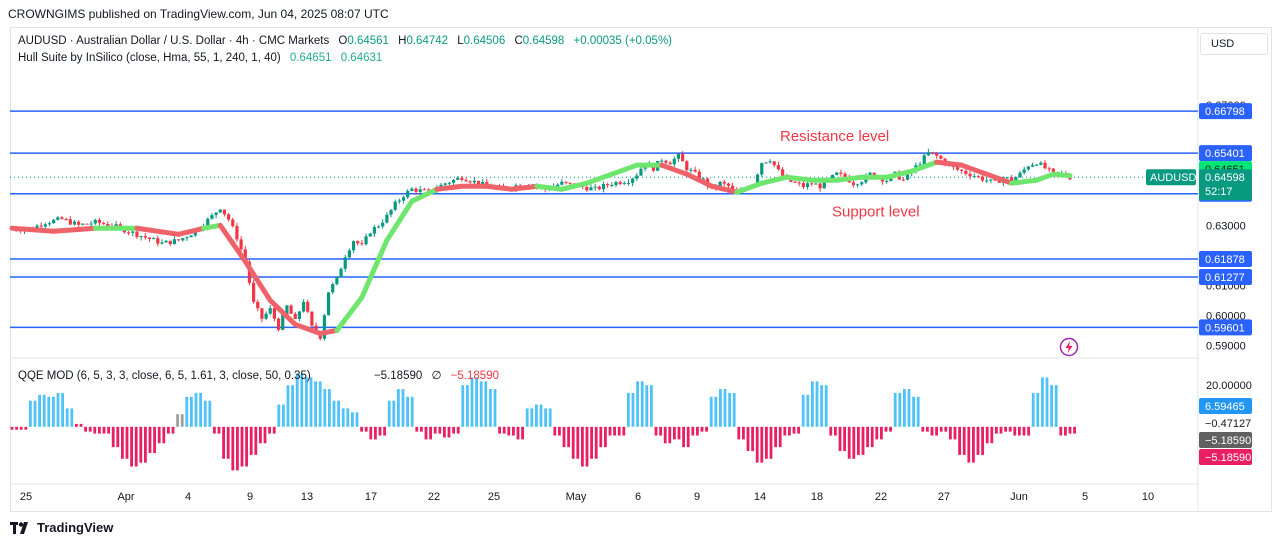 The image size is (1281, 546). I want to click on ohlc-high-value: 0.64742, so click(427, 41).